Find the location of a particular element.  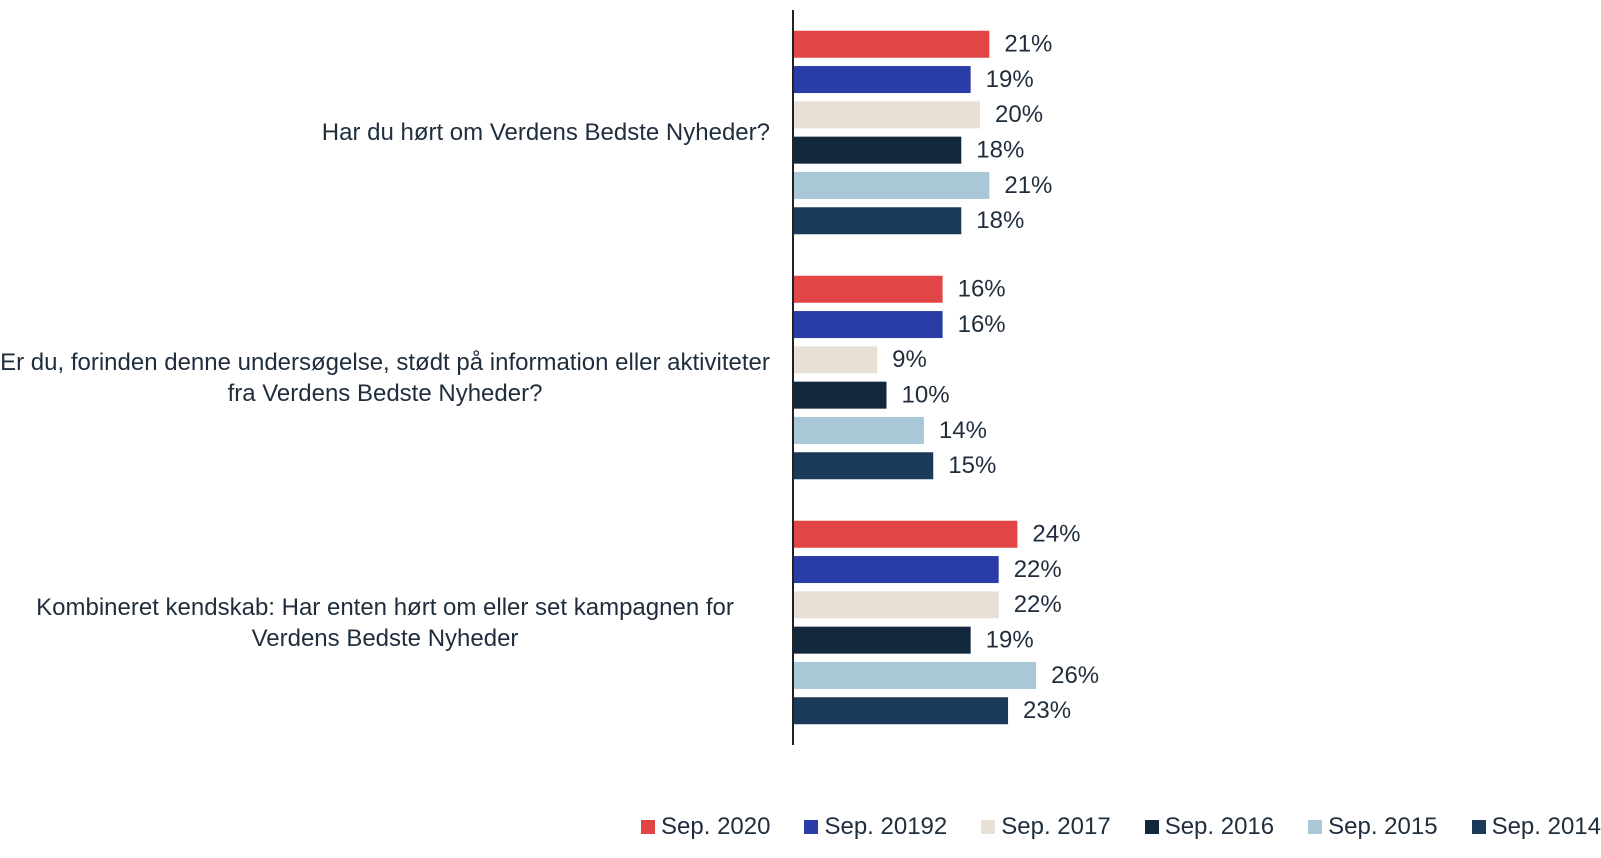

legend-label: Sep. 2020 is located at coordinates (716, 826).